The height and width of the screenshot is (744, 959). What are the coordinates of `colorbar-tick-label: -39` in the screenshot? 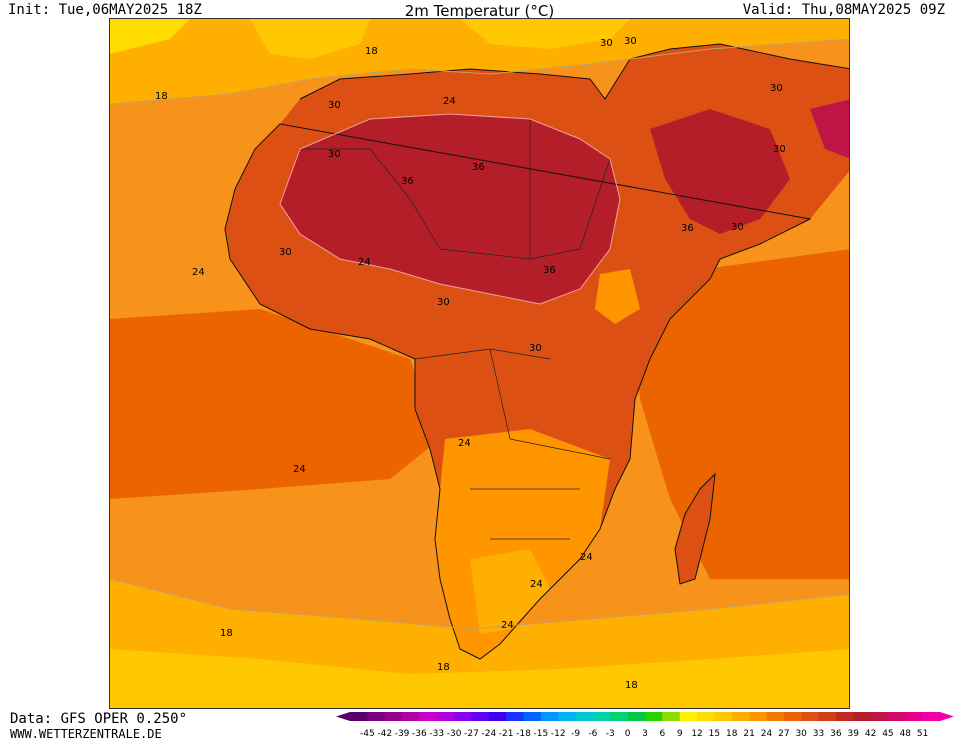 It's located at (402, 734).